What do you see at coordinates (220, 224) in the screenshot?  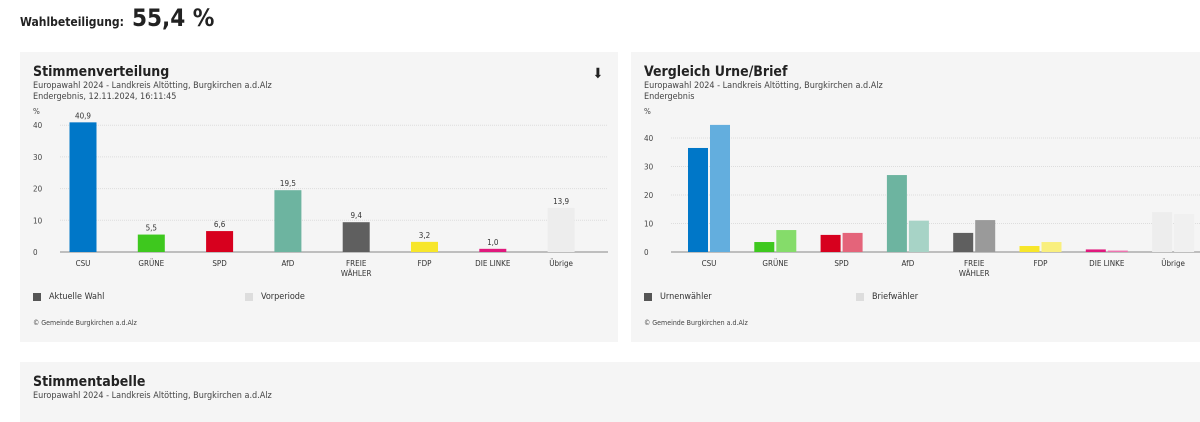 I see `data-label: 6,6` at bounding box center [220, 224].